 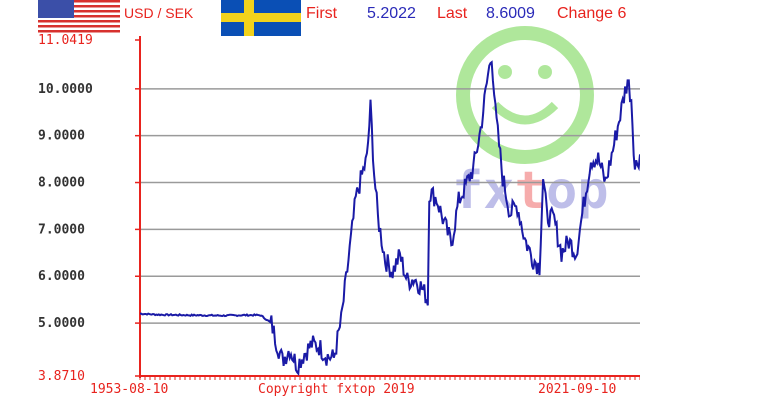 I want to click on us-flag-icon, so click(x=79, y=17).